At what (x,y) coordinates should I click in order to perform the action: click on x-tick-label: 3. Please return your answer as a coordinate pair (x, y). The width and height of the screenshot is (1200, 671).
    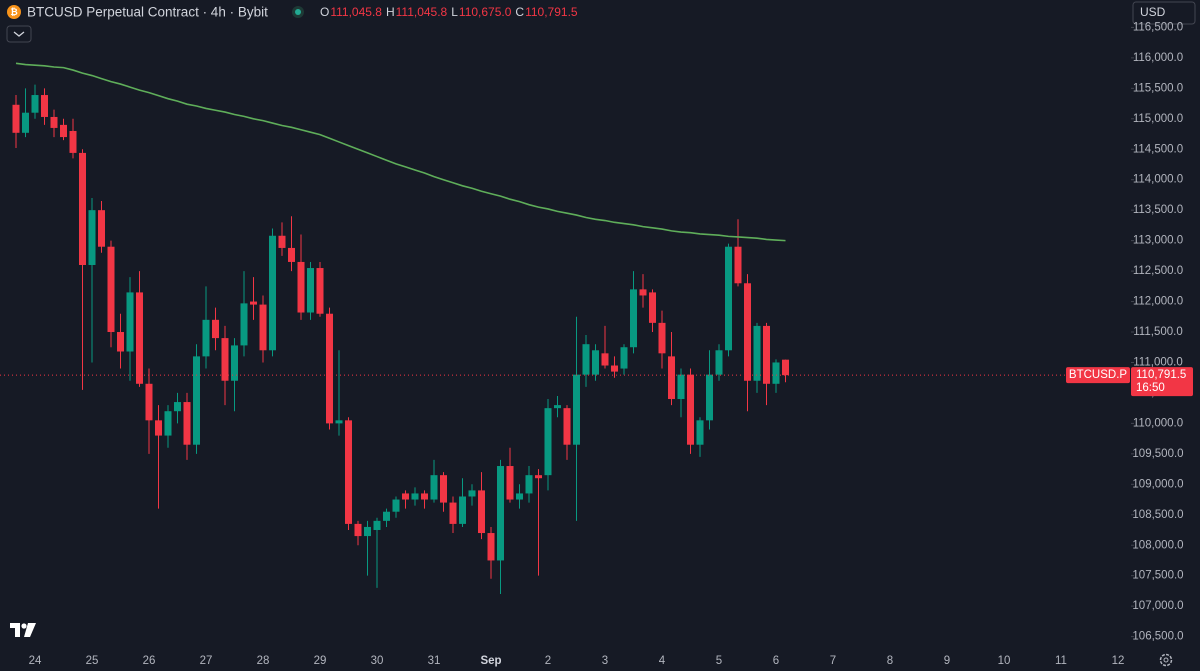
    Looking at the image, I should click on (605, 661).